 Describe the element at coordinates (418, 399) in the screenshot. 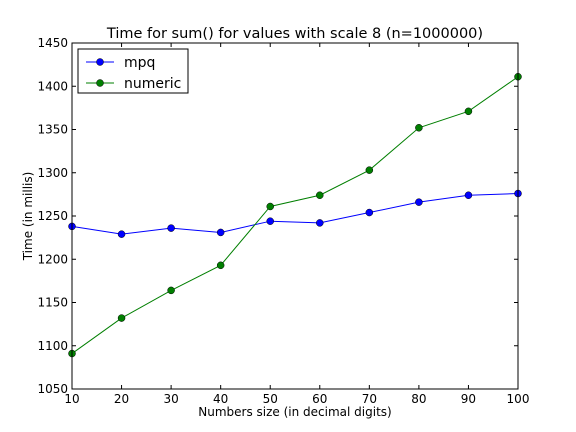

I see `x-tick-label: 80` at that location.